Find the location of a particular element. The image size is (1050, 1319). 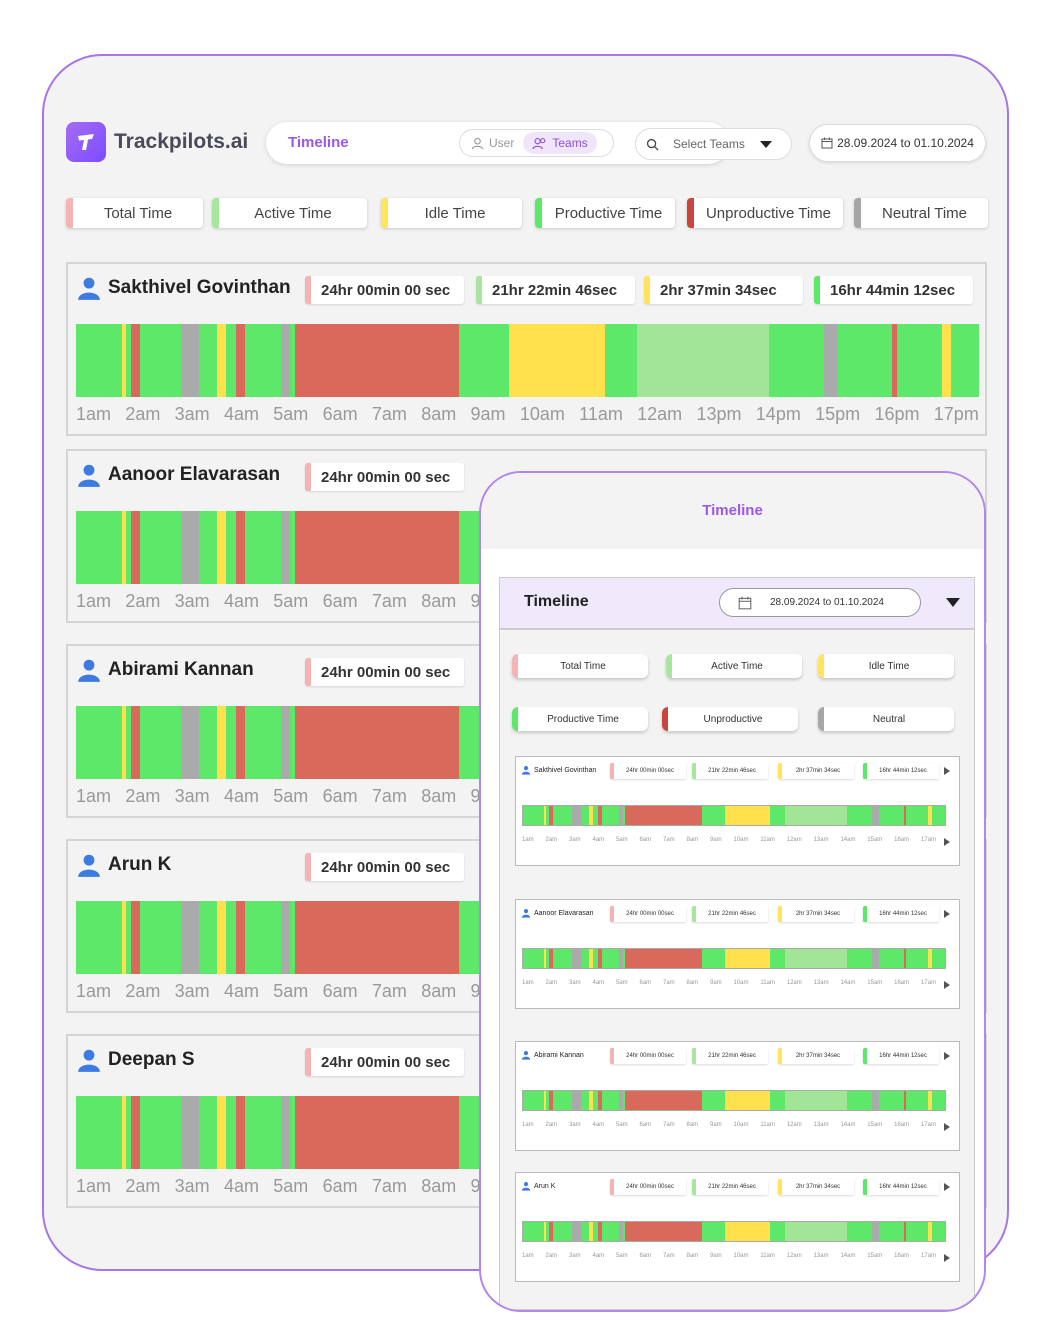

hour-label: 12am is located at coordinates (660, 414).